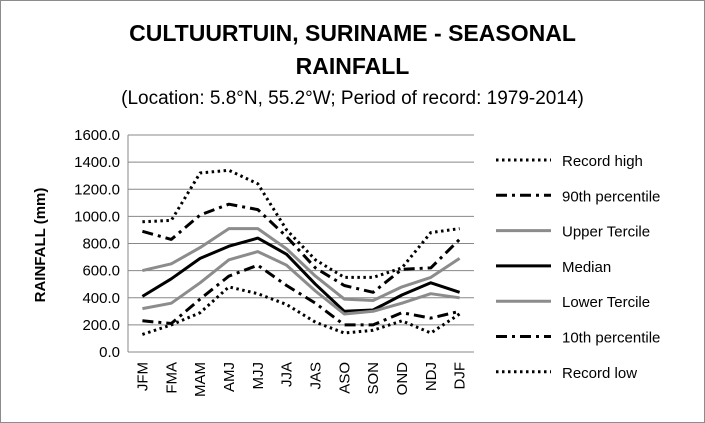 The image size is (705, 423). What do you see at coordinates (301, 379) in the screenshot?
I see `x-tick-labels: JFM FMA MAM AMJ MJJ JJA JAS ASO SON OND NDJ DJF` at bounding box center [301, 379].